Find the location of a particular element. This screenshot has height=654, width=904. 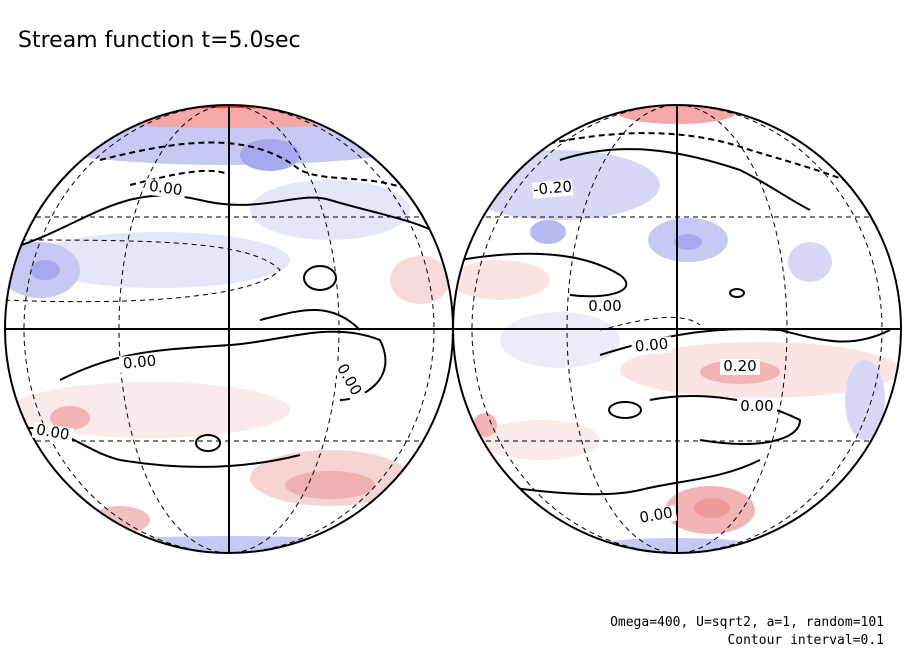

contour-label: 0.20 is located at coordinates (739, 366).